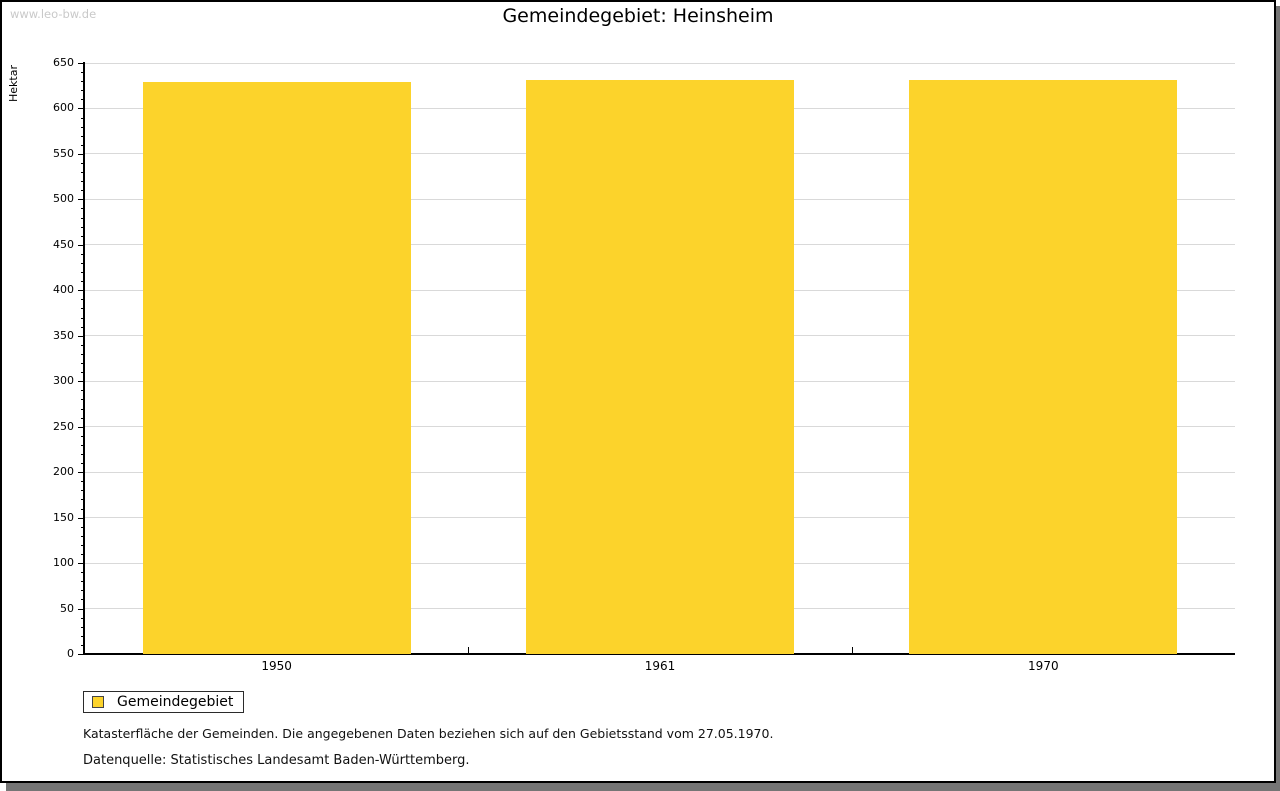 The image size is (1280, 791). I want to click on y-tick-label: 350, so click(63, 335).